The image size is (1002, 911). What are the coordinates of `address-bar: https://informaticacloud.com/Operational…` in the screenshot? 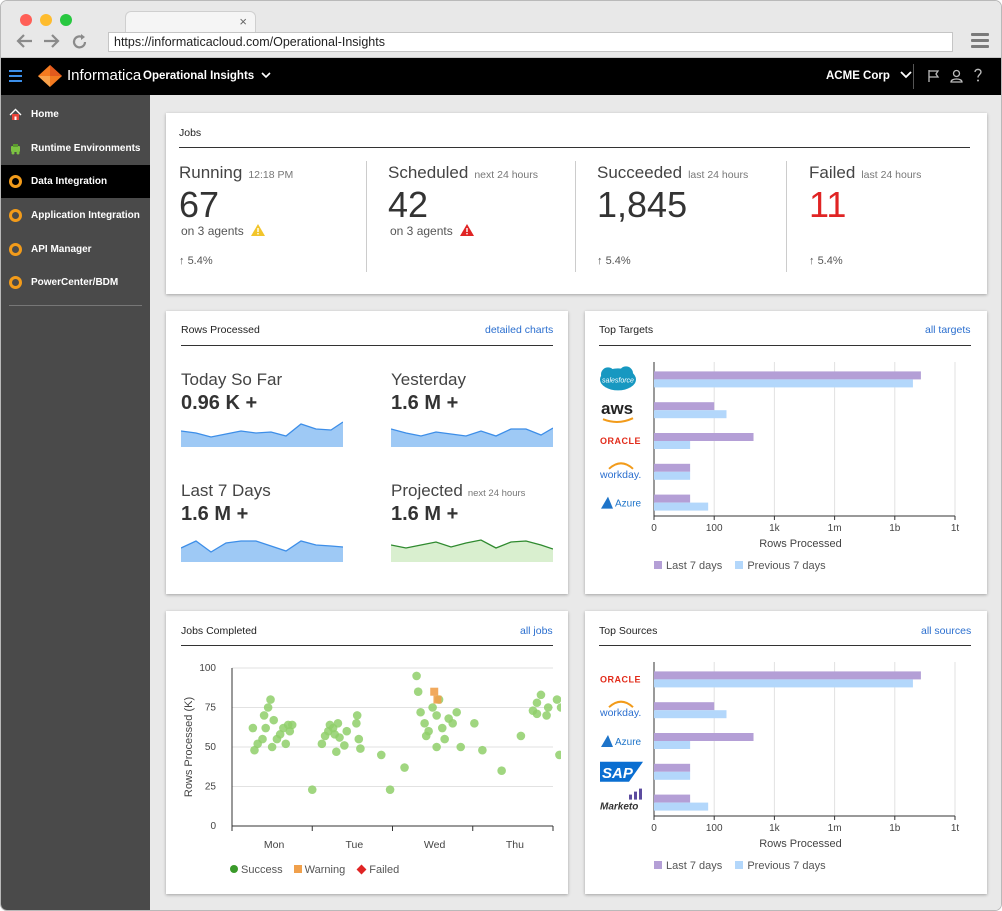 It's located at (530, 42).